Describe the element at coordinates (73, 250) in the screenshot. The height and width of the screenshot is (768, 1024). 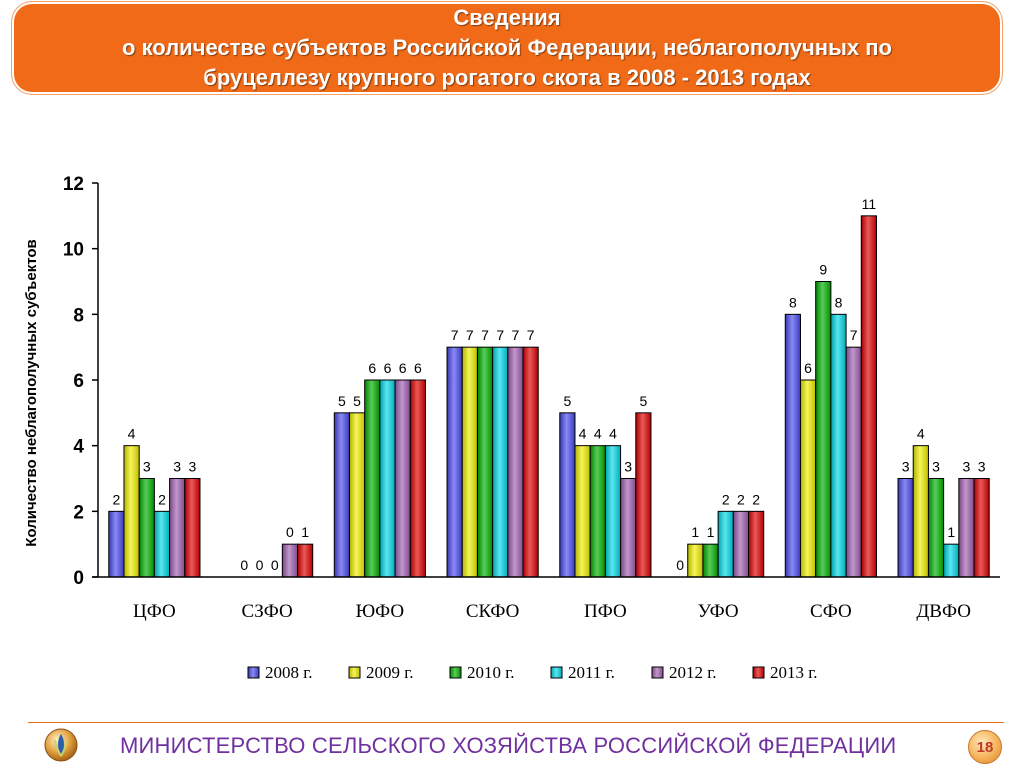
I see `y-tick-label: 10` at that location.